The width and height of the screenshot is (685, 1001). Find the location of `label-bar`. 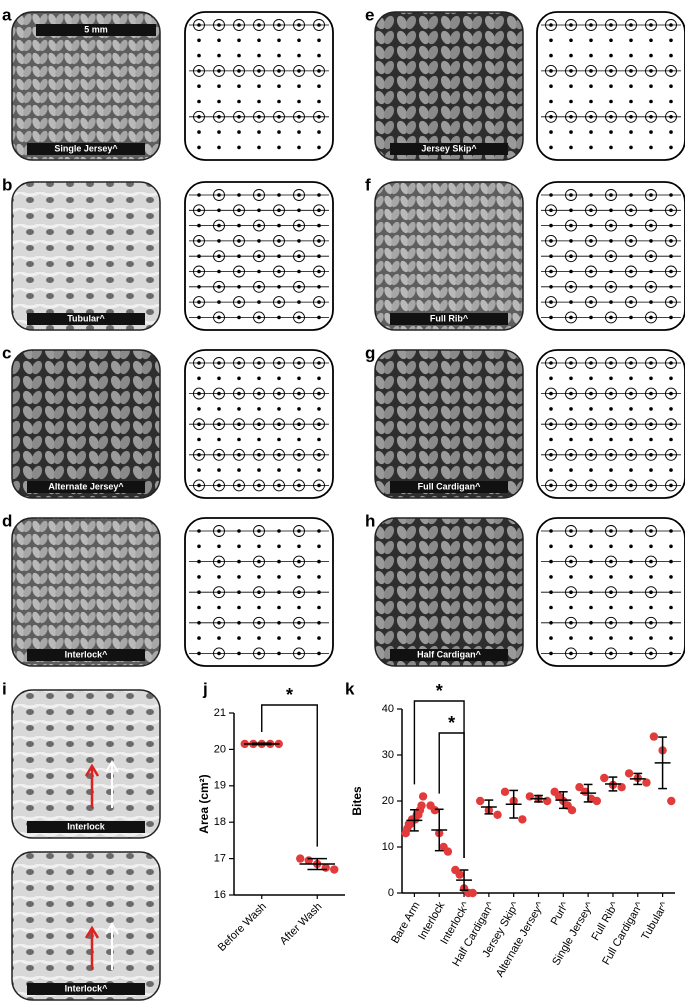

label-bar is located at coordinates (86, 827).